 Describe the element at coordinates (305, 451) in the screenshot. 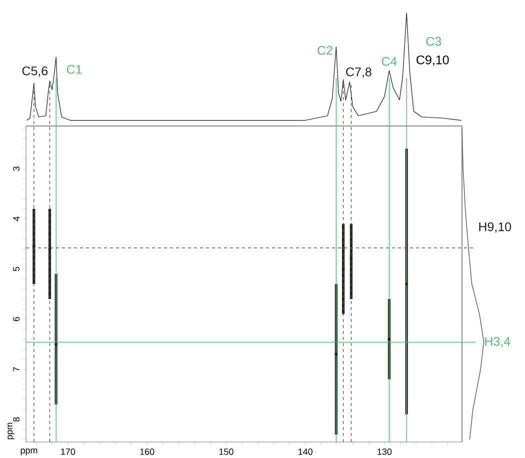

I see `x-tick-label: 140` at that location.